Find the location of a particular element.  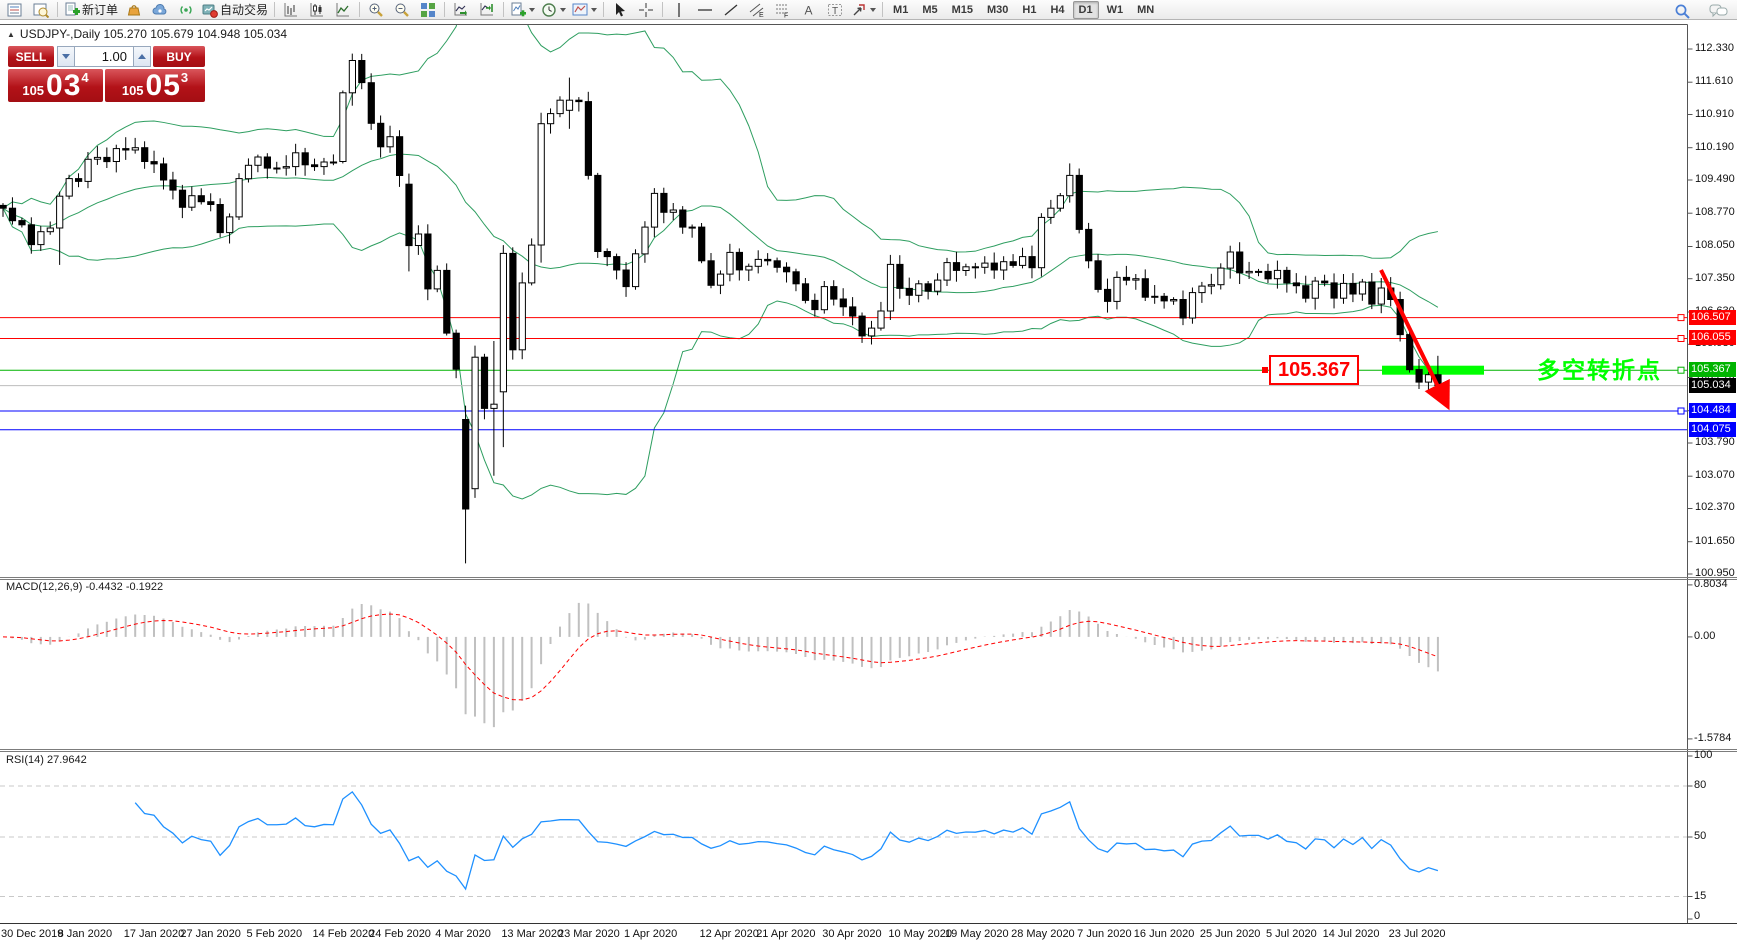

new-order-icon is located at coordinates (72, 10).